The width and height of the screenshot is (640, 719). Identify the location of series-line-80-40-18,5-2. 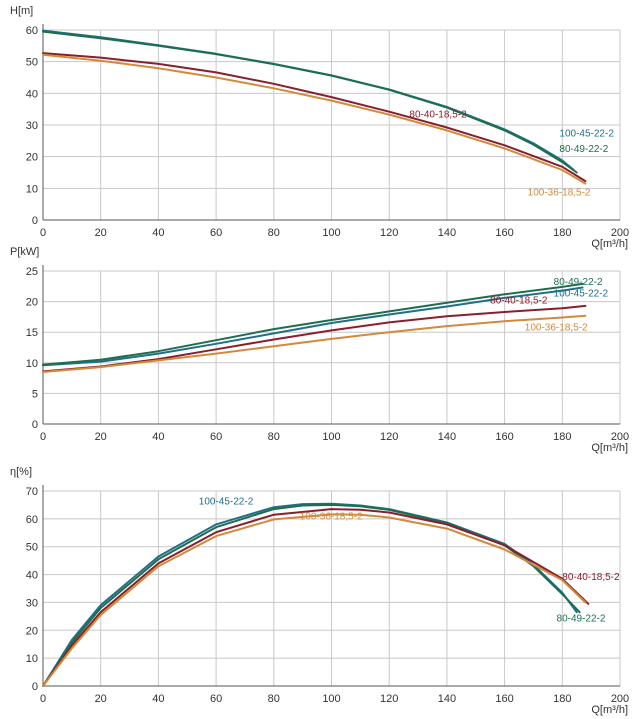
(314, 338).